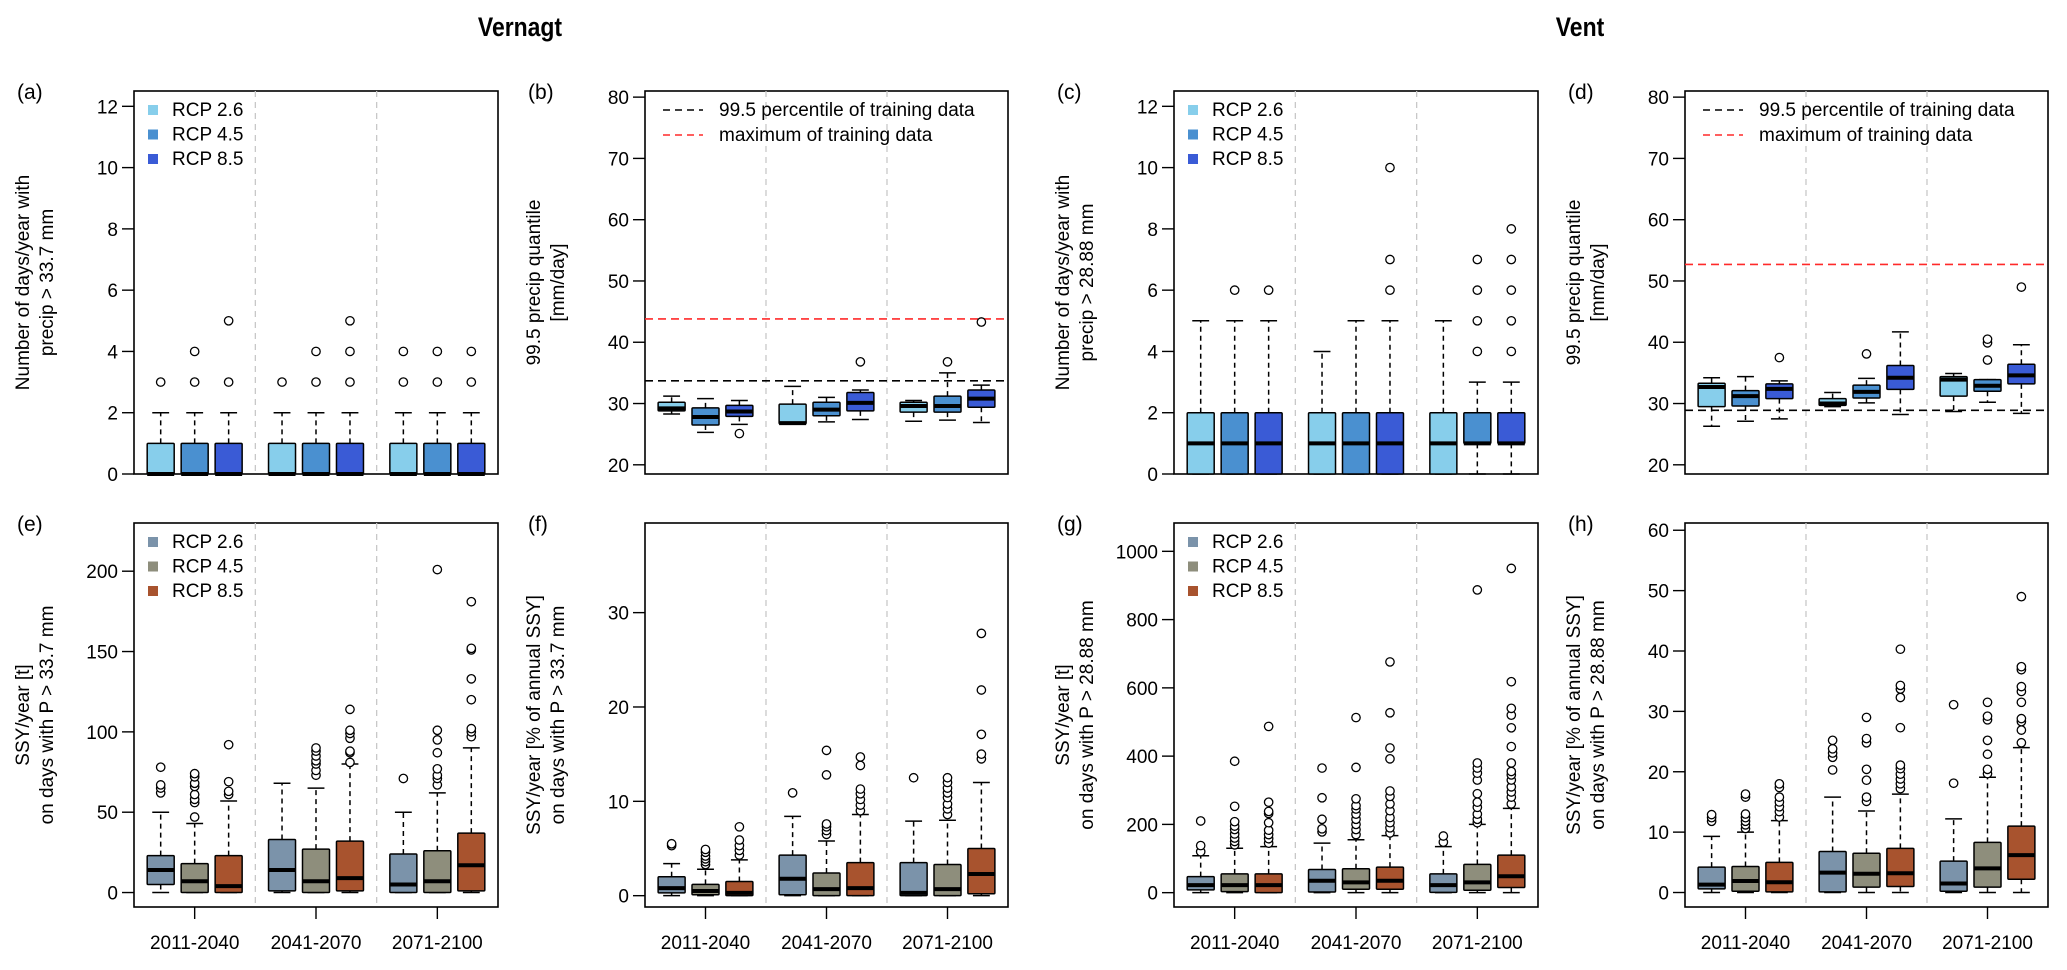 Image resolution: width=2067 pixels, height=970 pixels. I want to click on y-tick-label: 8, so click(1152, 230).